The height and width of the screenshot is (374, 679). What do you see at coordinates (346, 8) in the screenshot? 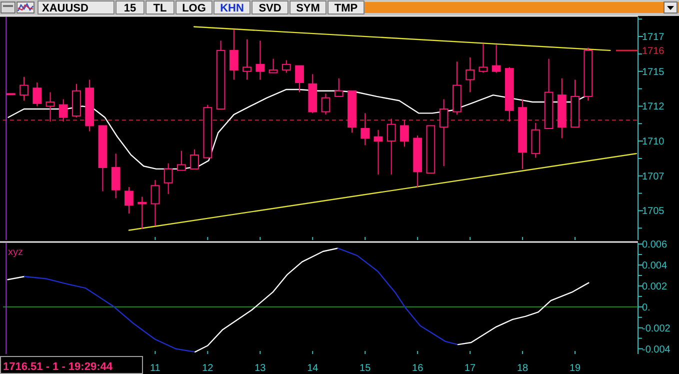
I see `text: TMP` at bounding box center [346, 8].